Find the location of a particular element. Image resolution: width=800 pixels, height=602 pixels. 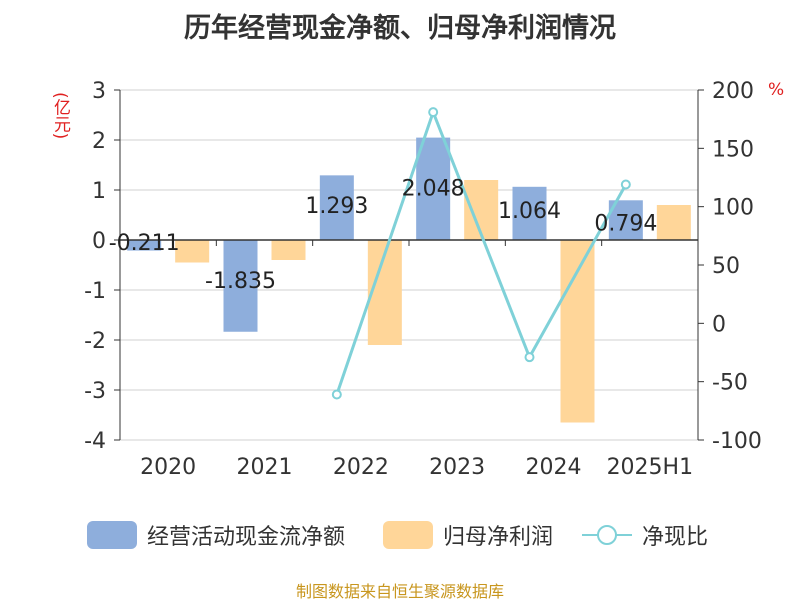

legend-swatch-ratio is located at coordinates (607, 535).